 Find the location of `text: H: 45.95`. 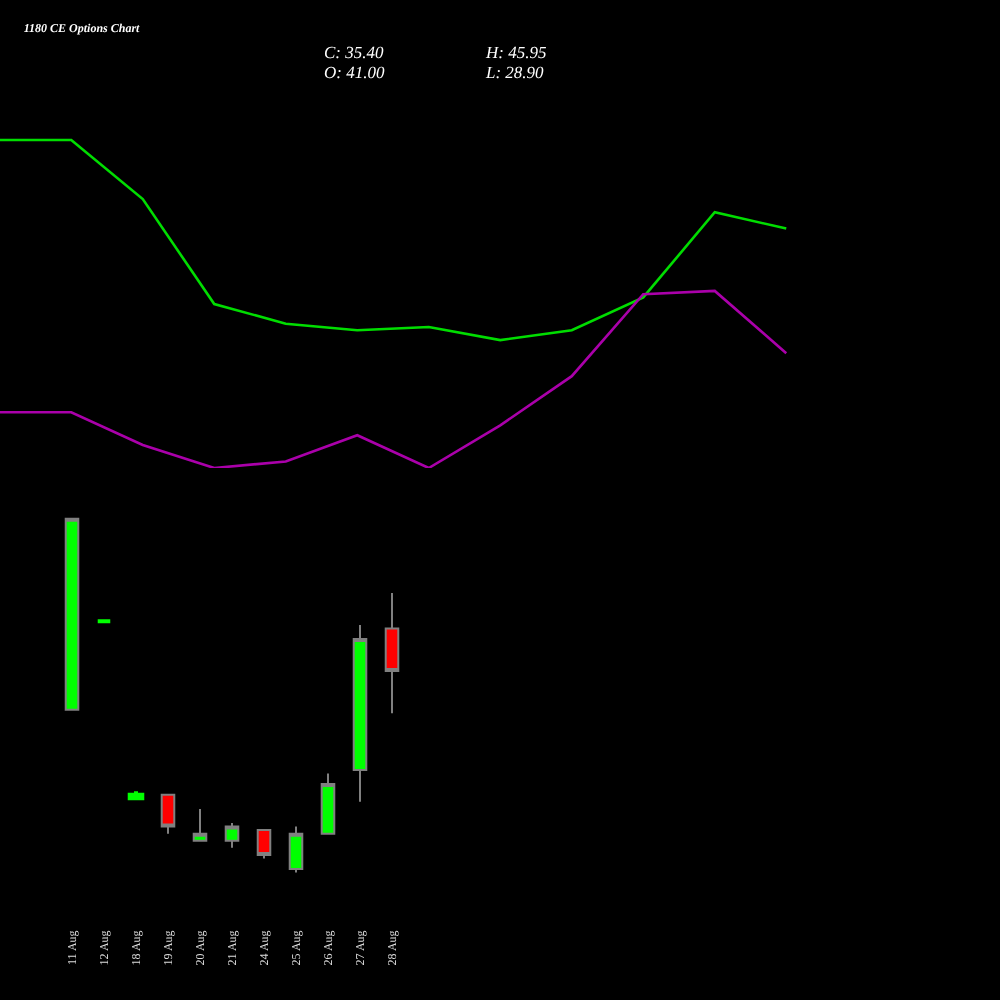

text: H: 45.95 is located at coordinates (515, 52).